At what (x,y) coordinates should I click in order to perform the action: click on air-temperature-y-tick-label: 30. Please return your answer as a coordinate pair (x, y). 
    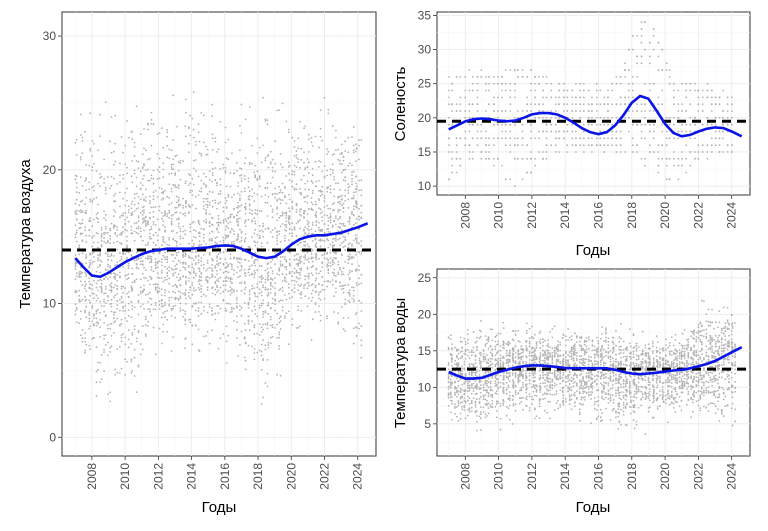
    Looking at the image, I should click on (50, 36).